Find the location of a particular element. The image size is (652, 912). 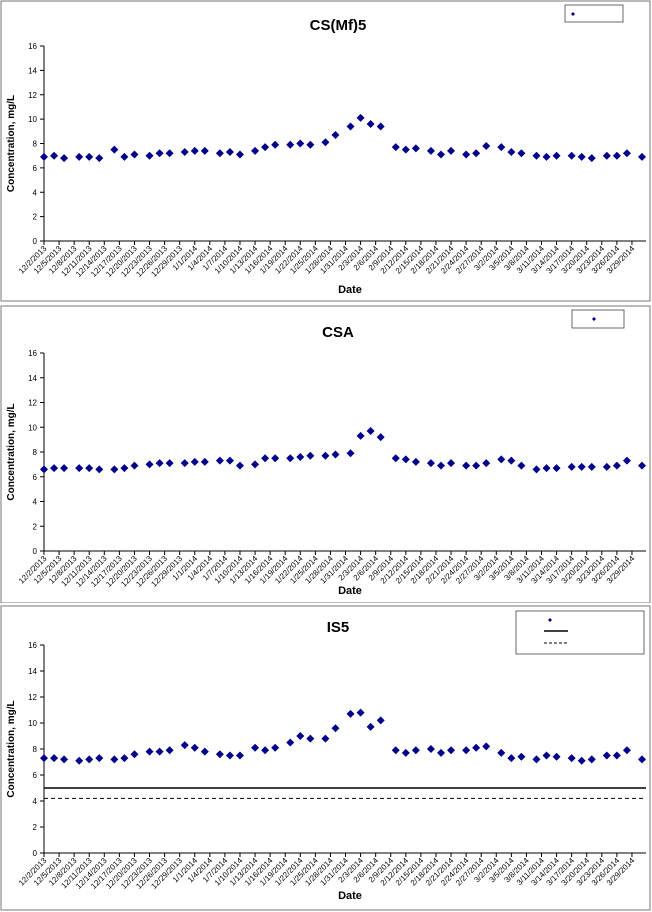

y-tick-label: 6 is located at coordinates (35, 775).